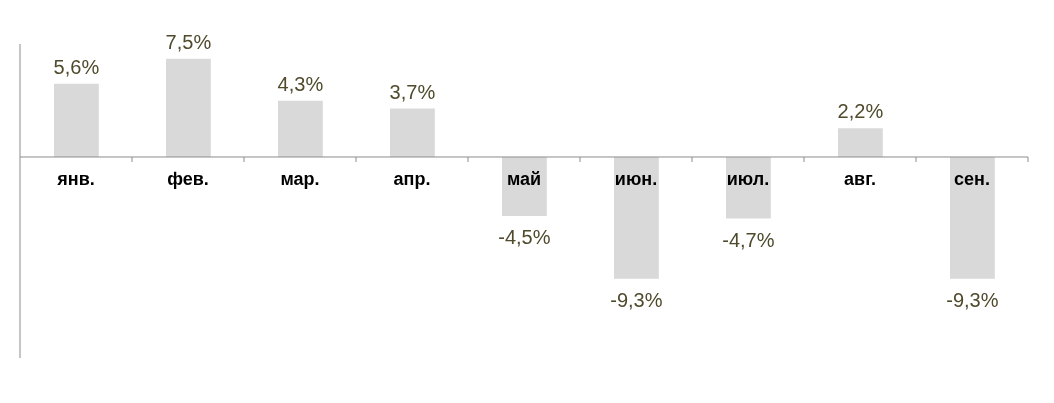 This screenshot has height=403, width=1054. Describe the element at coordinates (860, 111) in the screenshot. I see `data-label: 2,2%` at that location.